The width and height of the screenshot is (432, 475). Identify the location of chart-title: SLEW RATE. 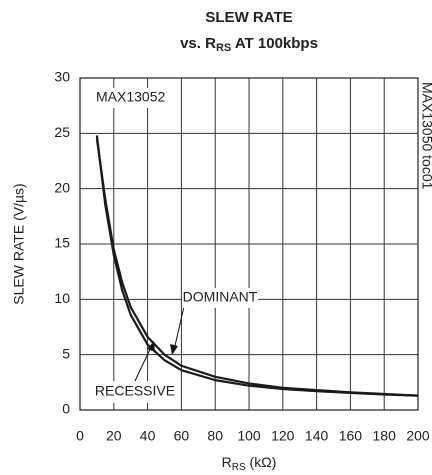
(248, 17).